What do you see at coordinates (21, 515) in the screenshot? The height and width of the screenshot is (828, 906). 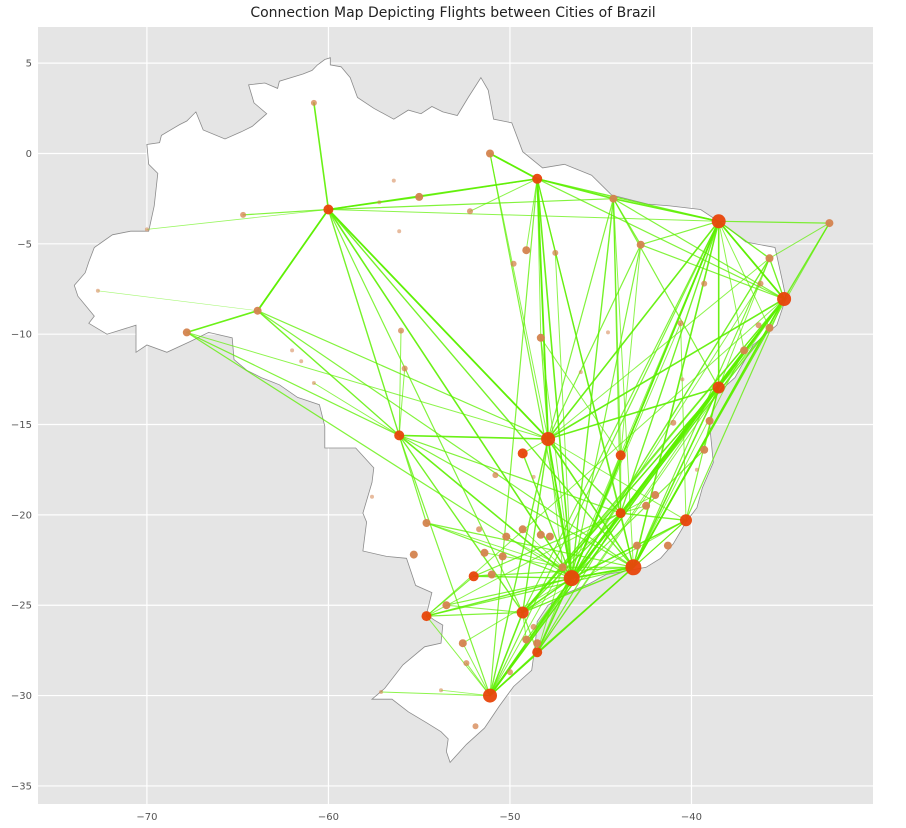 I see `y-tick-label: −20` at bounding box center [21, 515].